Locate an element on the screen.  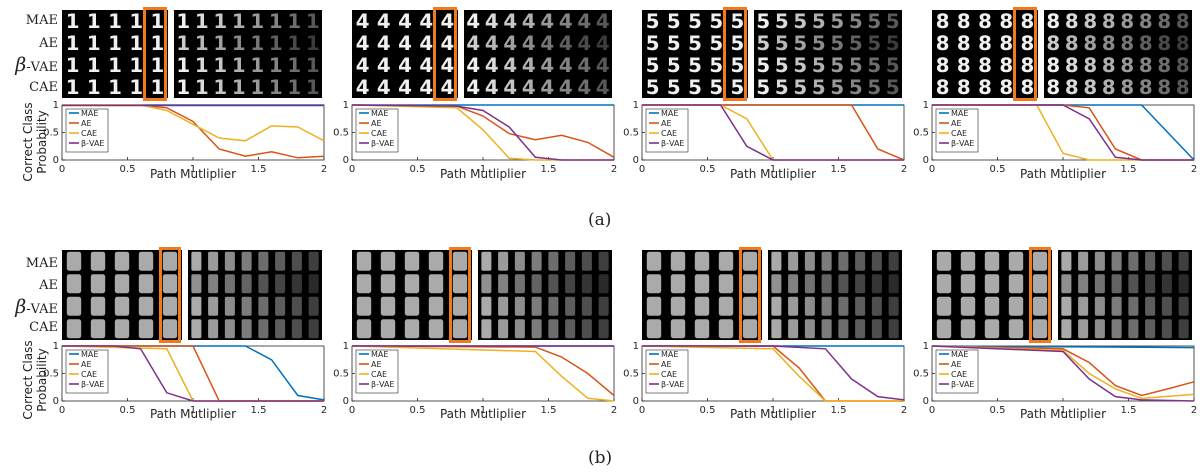
highlight-box is located at coordinates (445, 54).